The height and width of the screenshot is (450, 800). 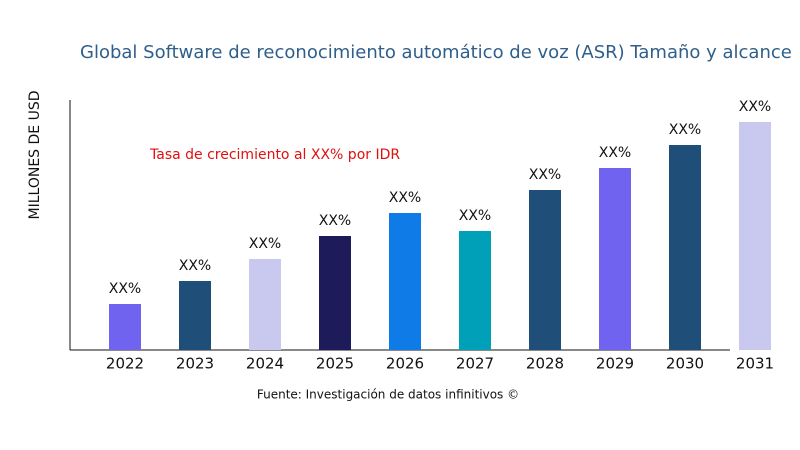 What do you see at coordinates (125, 364) in the screenshot?
I see `x-tick-label: 2022` at bounding box center [125, 364].